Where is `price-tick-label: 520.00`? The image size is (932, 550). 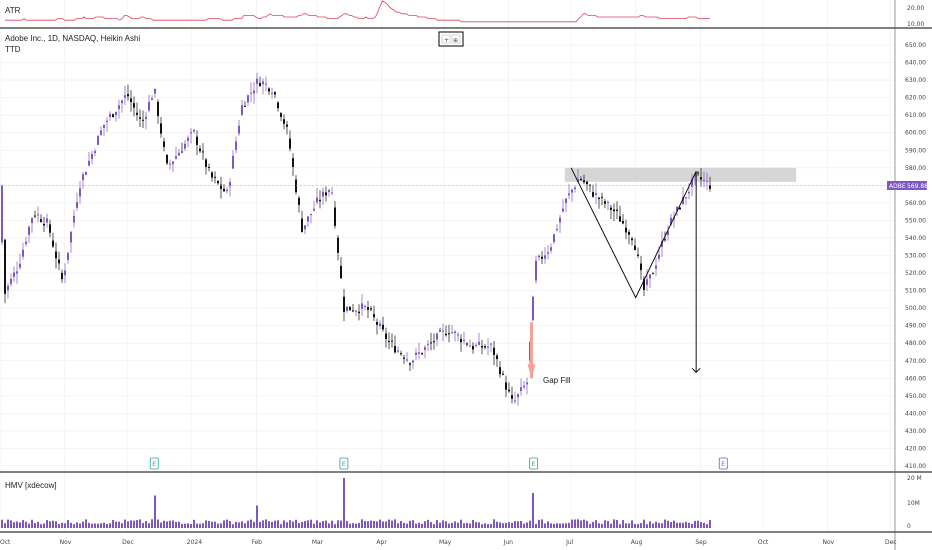 price-tick-label: 520.00 is located at coordinates (915, 273).